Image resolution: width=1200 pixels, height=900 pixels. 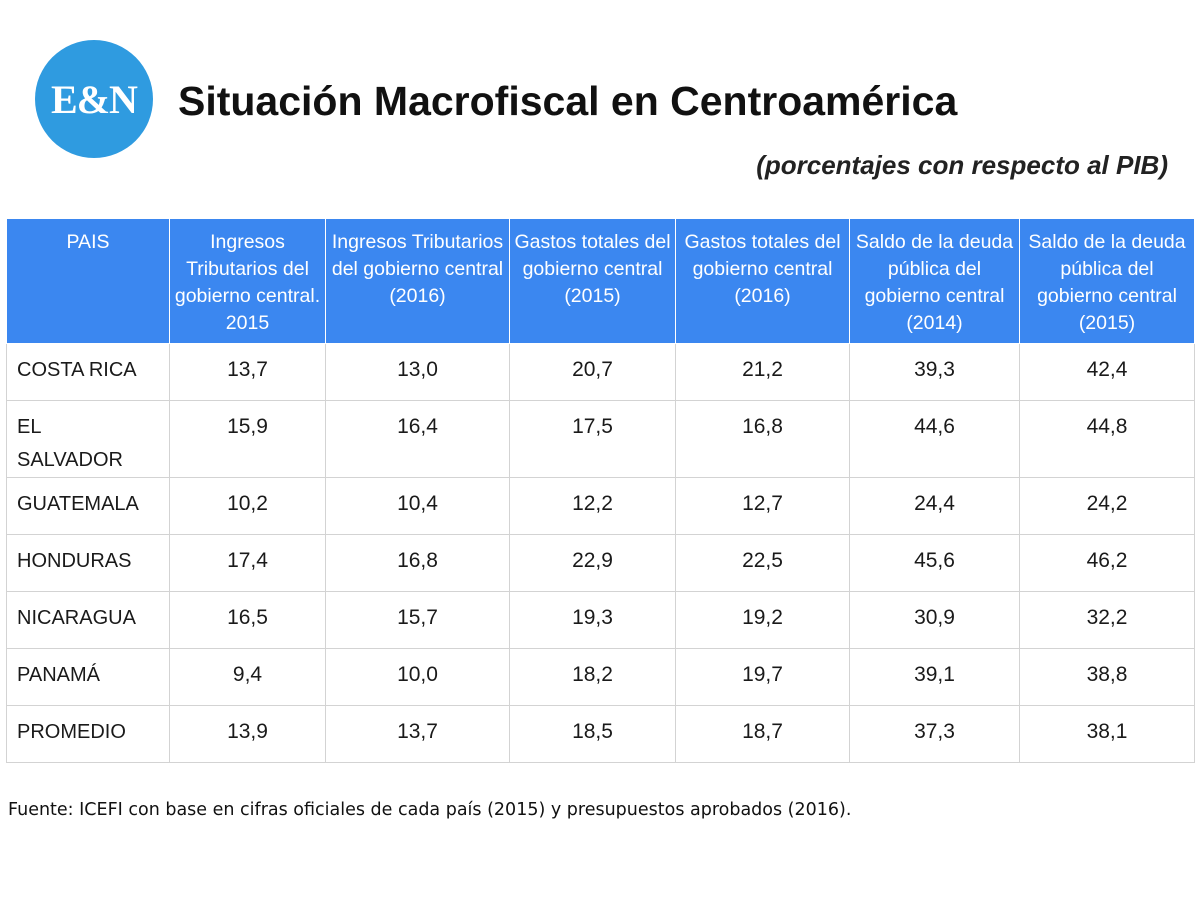 What do you see at coordinates (762, 506) in the screenshot?
I see `value-cell: 12,7` at bounding box center [762, 506].